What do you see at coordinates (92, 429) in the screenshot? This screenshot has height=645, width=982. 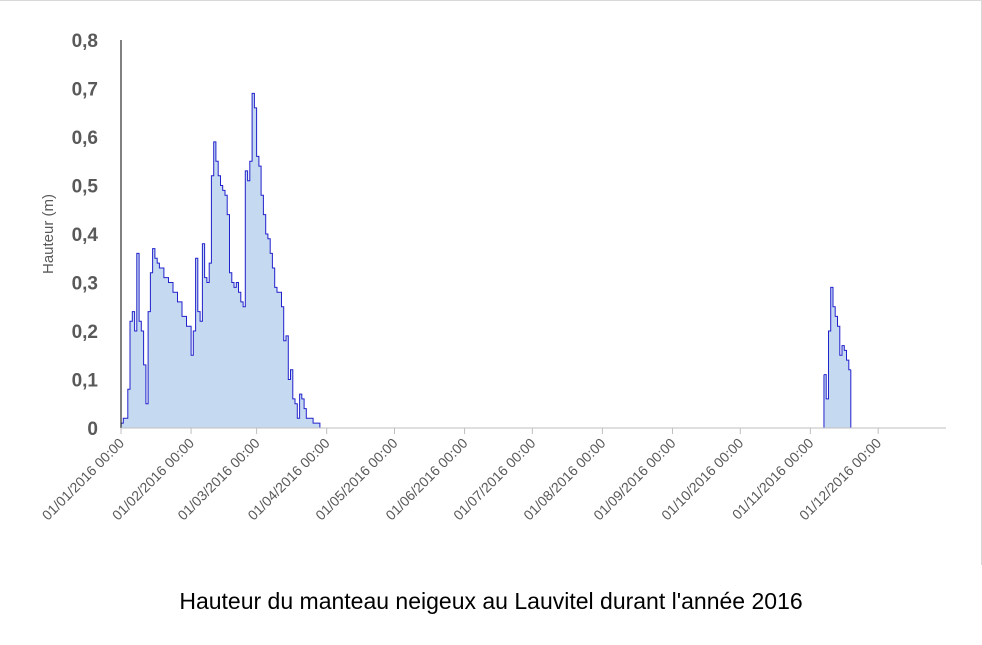 I see `y-tick-label: 0` at bounding box center [92, 429].